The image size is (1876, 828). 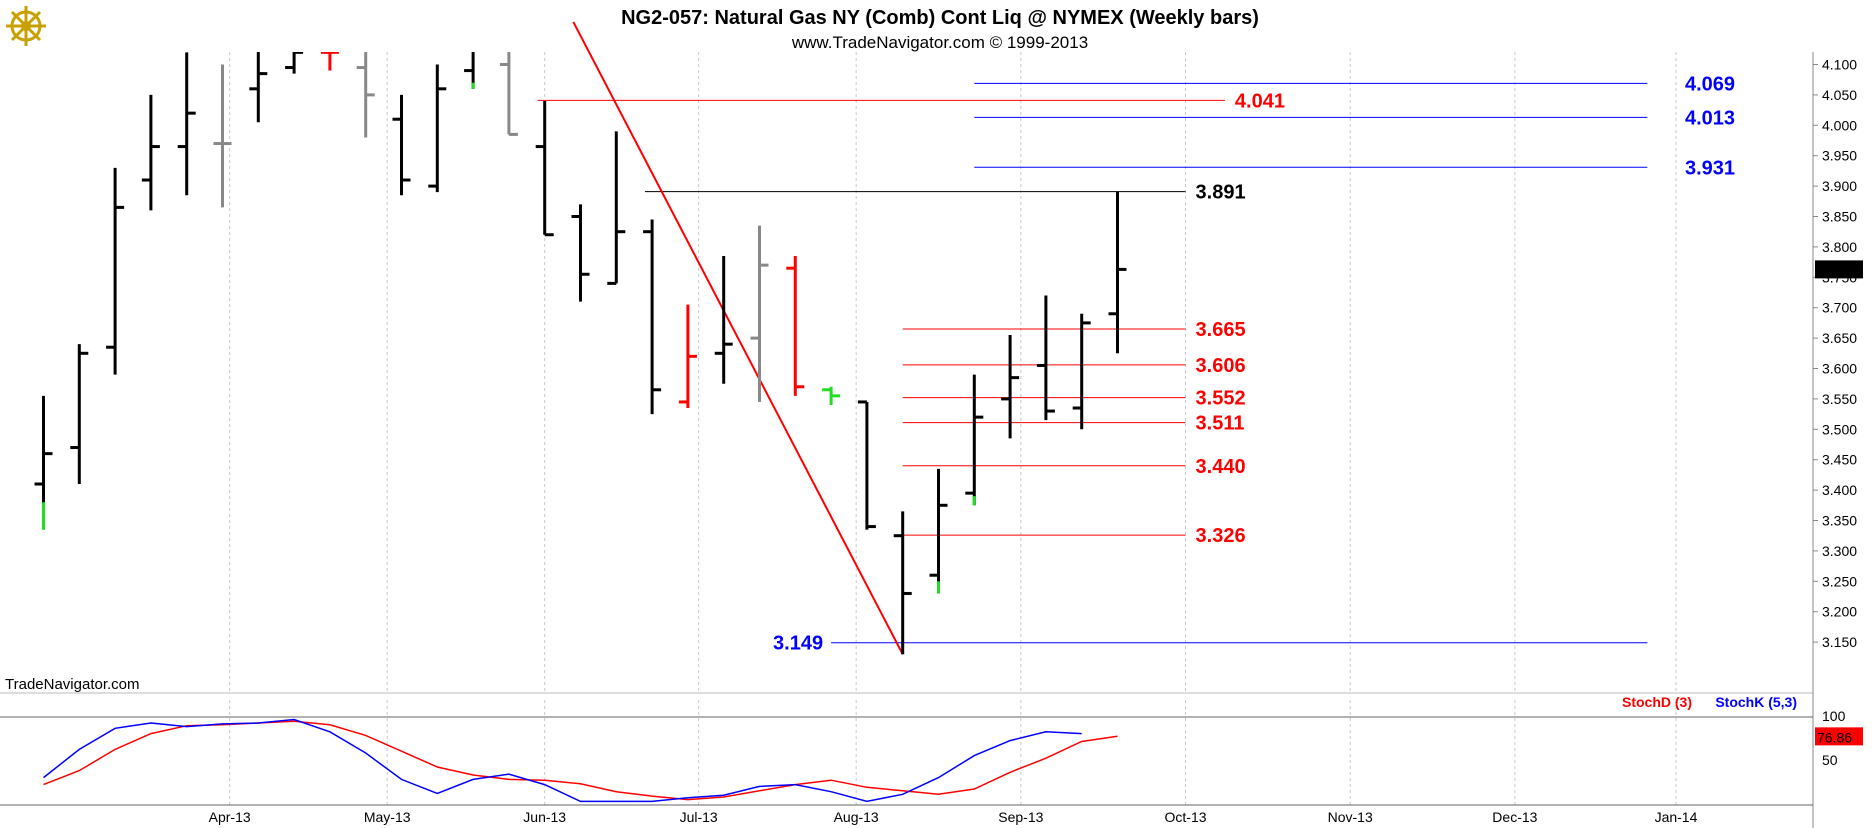 I want to click on price-tick-label: 3.300, so click(x=1839, y=551).